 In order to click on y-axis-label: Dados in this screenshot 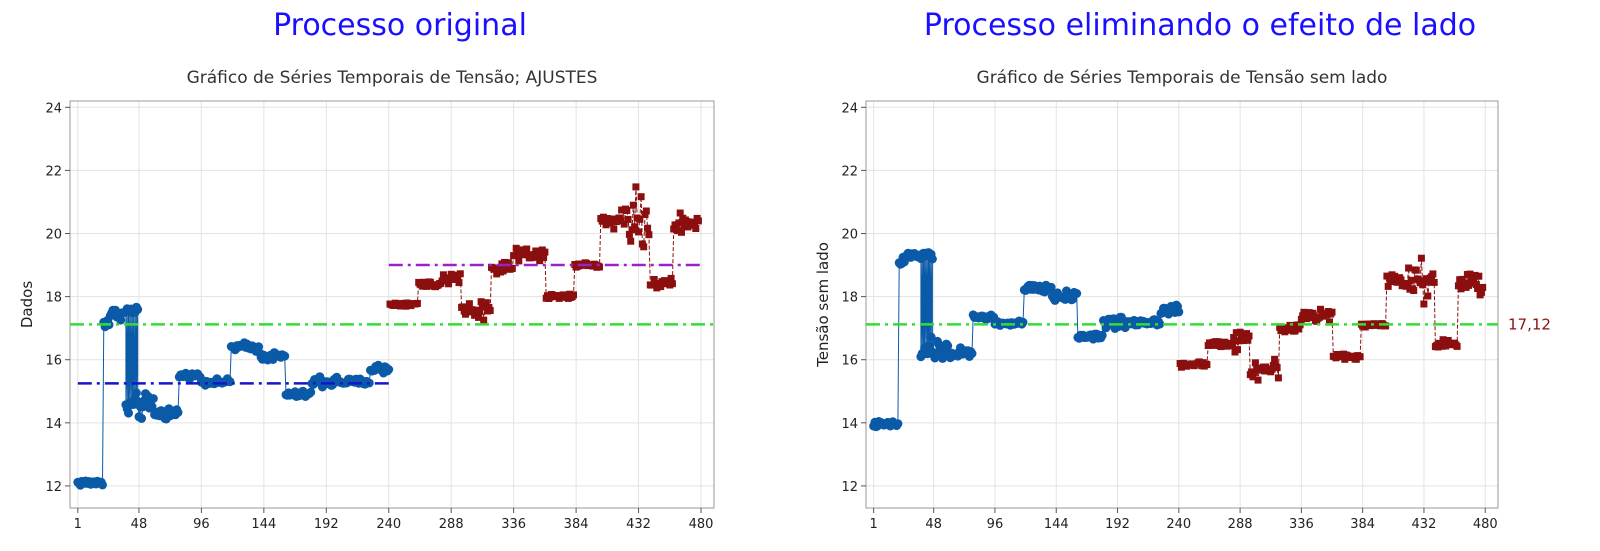, I will do `click(27, 304)`.